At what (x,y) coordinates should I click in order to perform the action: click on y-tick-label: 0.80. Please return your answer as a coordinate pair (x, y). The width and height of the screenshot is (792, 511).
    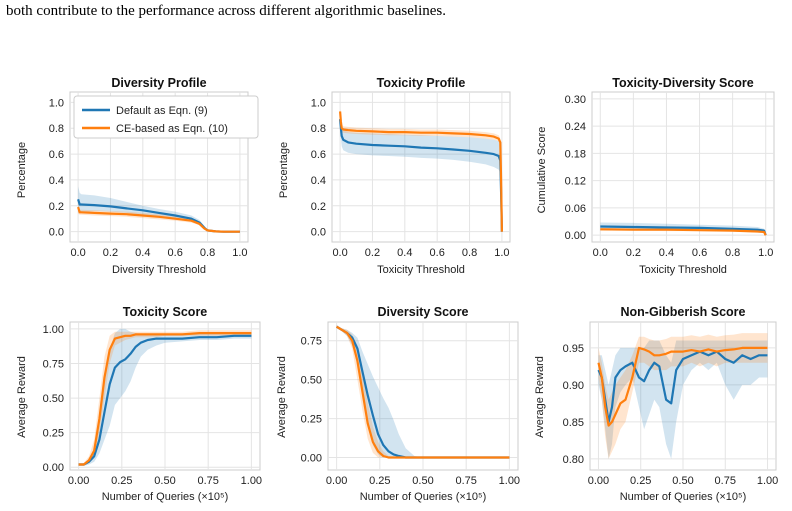
    Looking at the image, I should click on (573, 460).